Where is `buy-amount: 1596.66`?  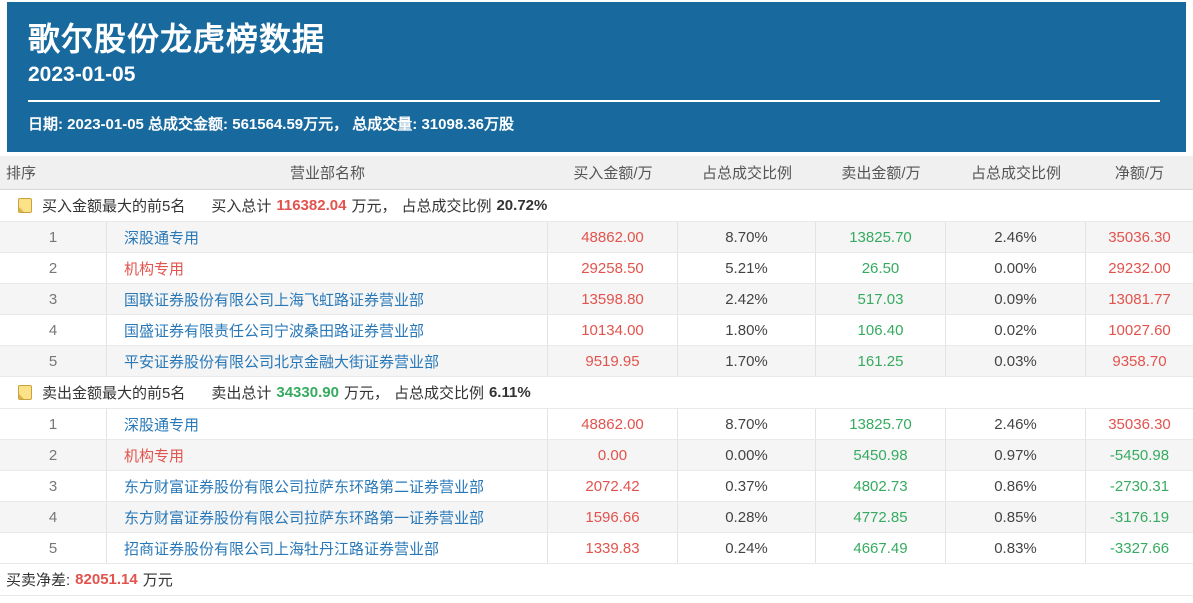 buy-amount: 1596.66 is located at coordinates (613, 517).